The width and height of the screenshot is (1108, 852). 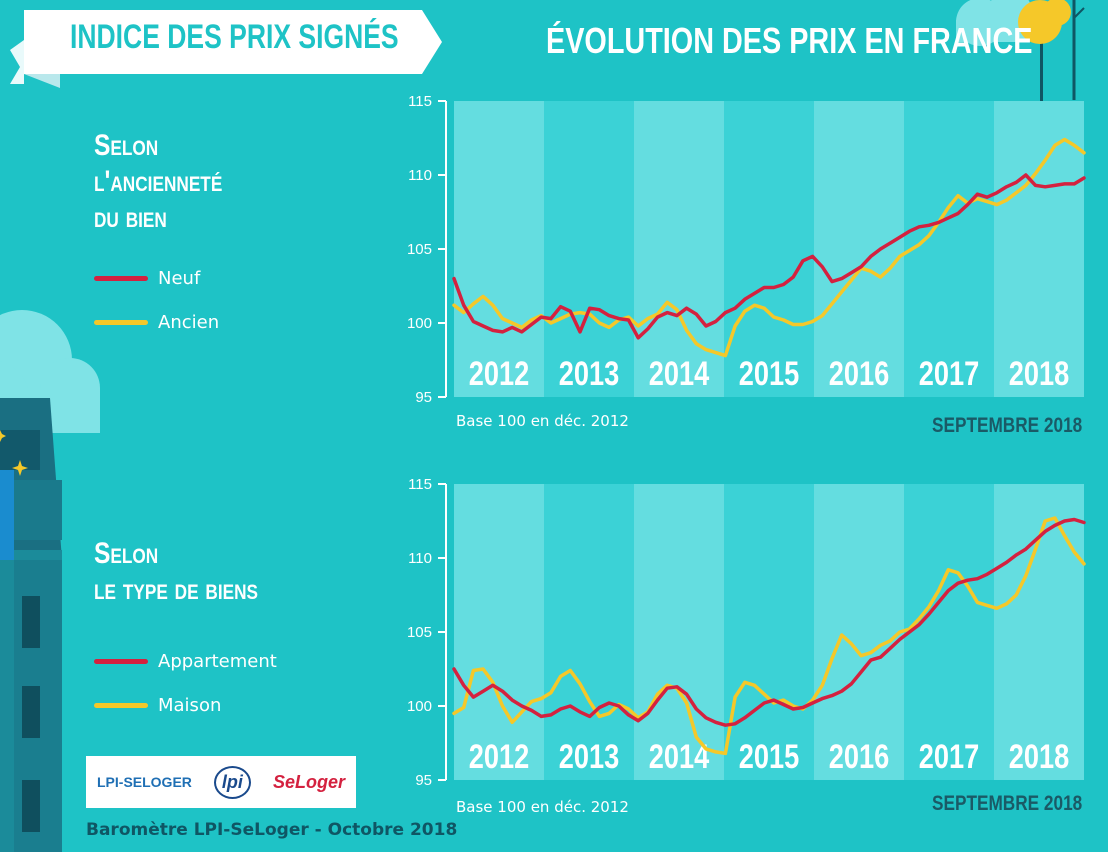 What do you see at coordinates (126, 145) in the screenshot?
I see `section1-heading-line1: Selon` at bounding box center [126, 145].